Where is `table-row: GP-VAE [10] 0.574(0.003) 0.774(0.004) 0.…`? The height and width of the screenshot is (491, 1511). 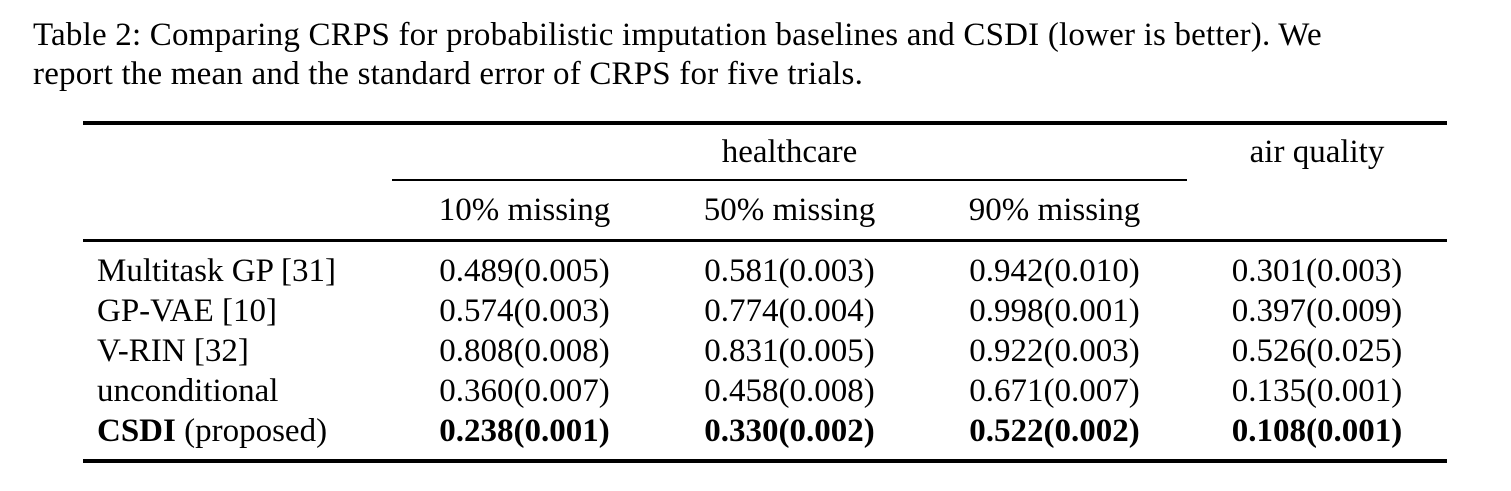 table-row: GP-VAE [10] 0.574(0.003) 0.774(0.004) 0.… is located at coordinates (765, 311).